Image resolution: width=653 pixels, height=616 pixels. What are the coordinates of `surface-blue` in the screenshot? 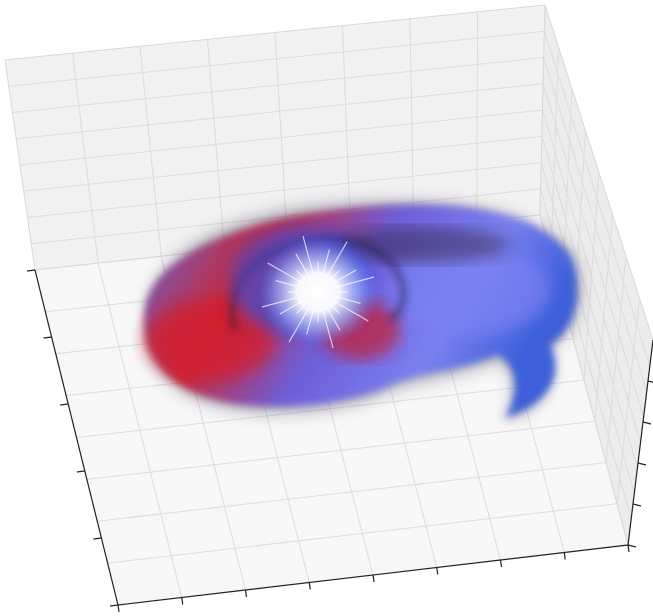 It's located at (470, 290).